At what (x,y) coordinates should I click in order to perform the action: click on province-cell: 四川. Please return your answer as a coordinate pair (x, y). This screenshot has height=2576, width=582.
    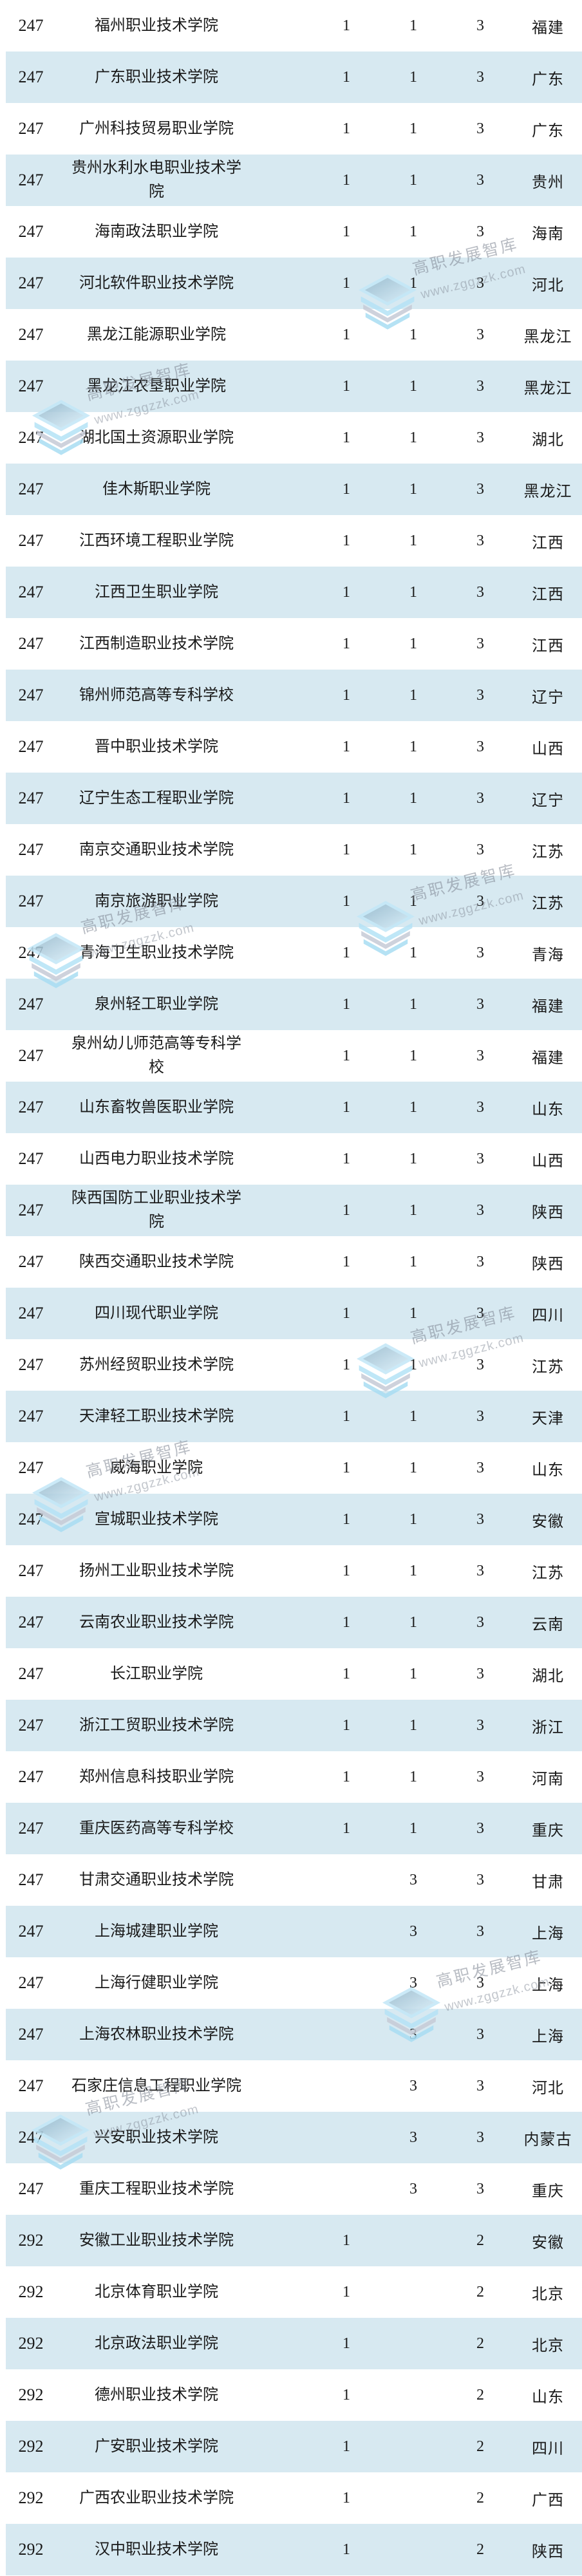
    Looking at the image, I should click on (548, 2449).